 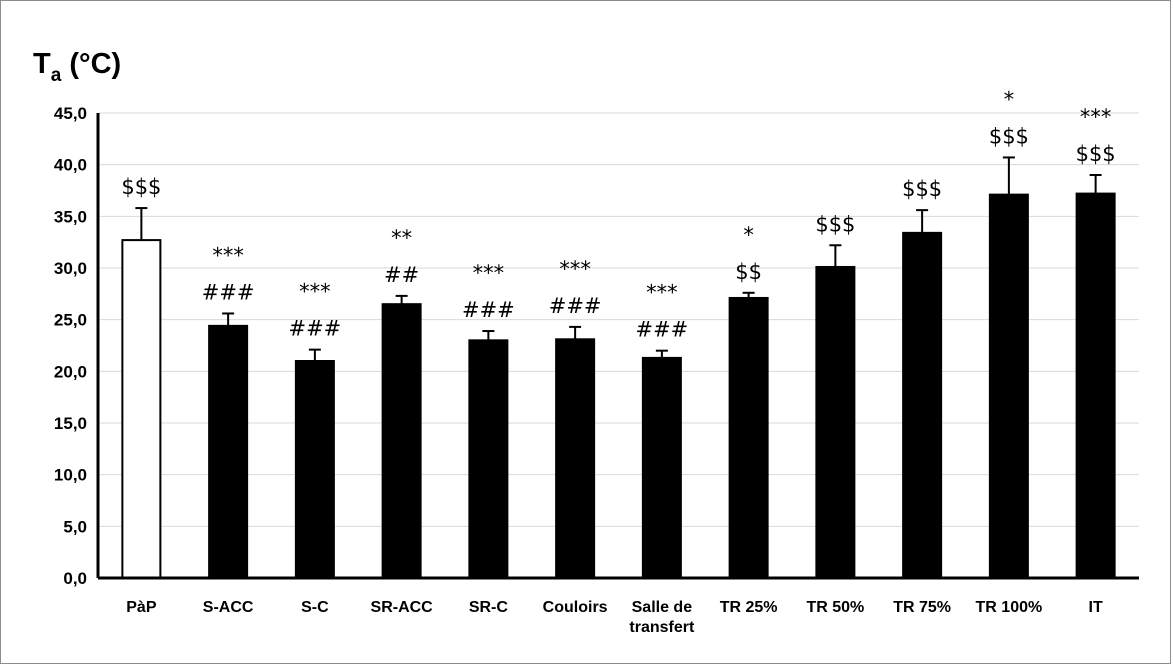 What do you see at coordinates (70, 165) in the screenshot?
I see `y-tick-label: 40,0` at bounding box center [70, 165].